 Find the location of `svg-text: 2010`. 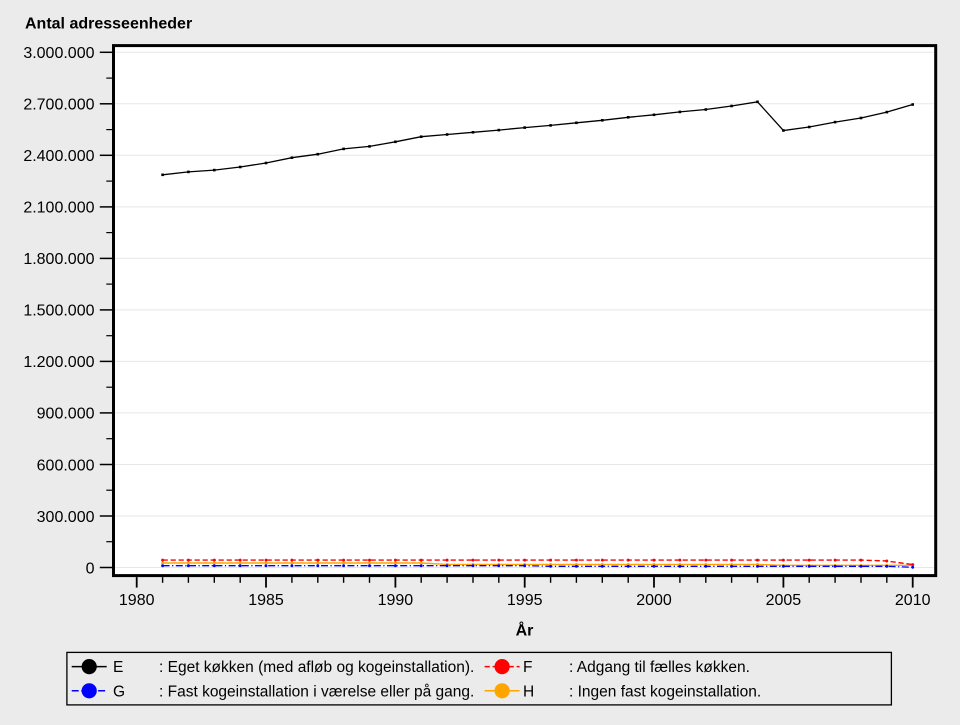

svg-text: 2010 is located at coordinates (913, 600).